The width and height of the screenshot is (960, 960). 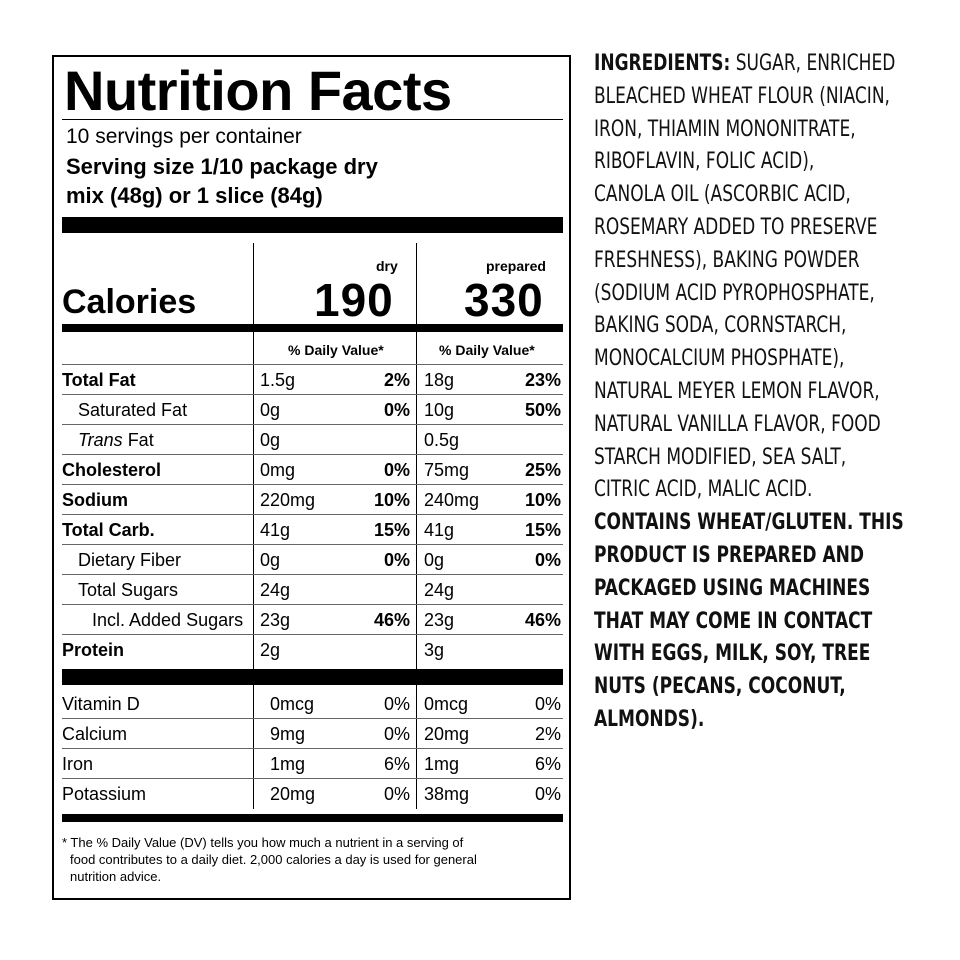 What do you see at coordinates (736, 227) in the screenshot?
I see `ingredients-line: ROSEMARY ADDED TO PRESERVE` at bounding box center [736, 227].